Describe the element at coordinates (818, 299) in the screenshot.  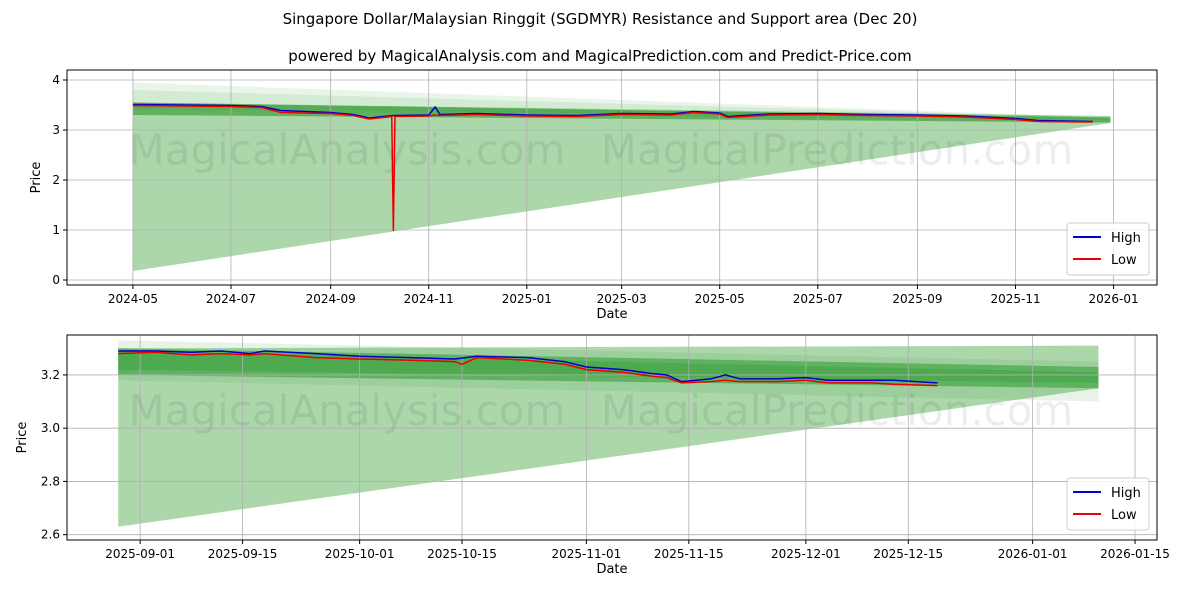
I see `x-tick-label: 2025-07` at that location.